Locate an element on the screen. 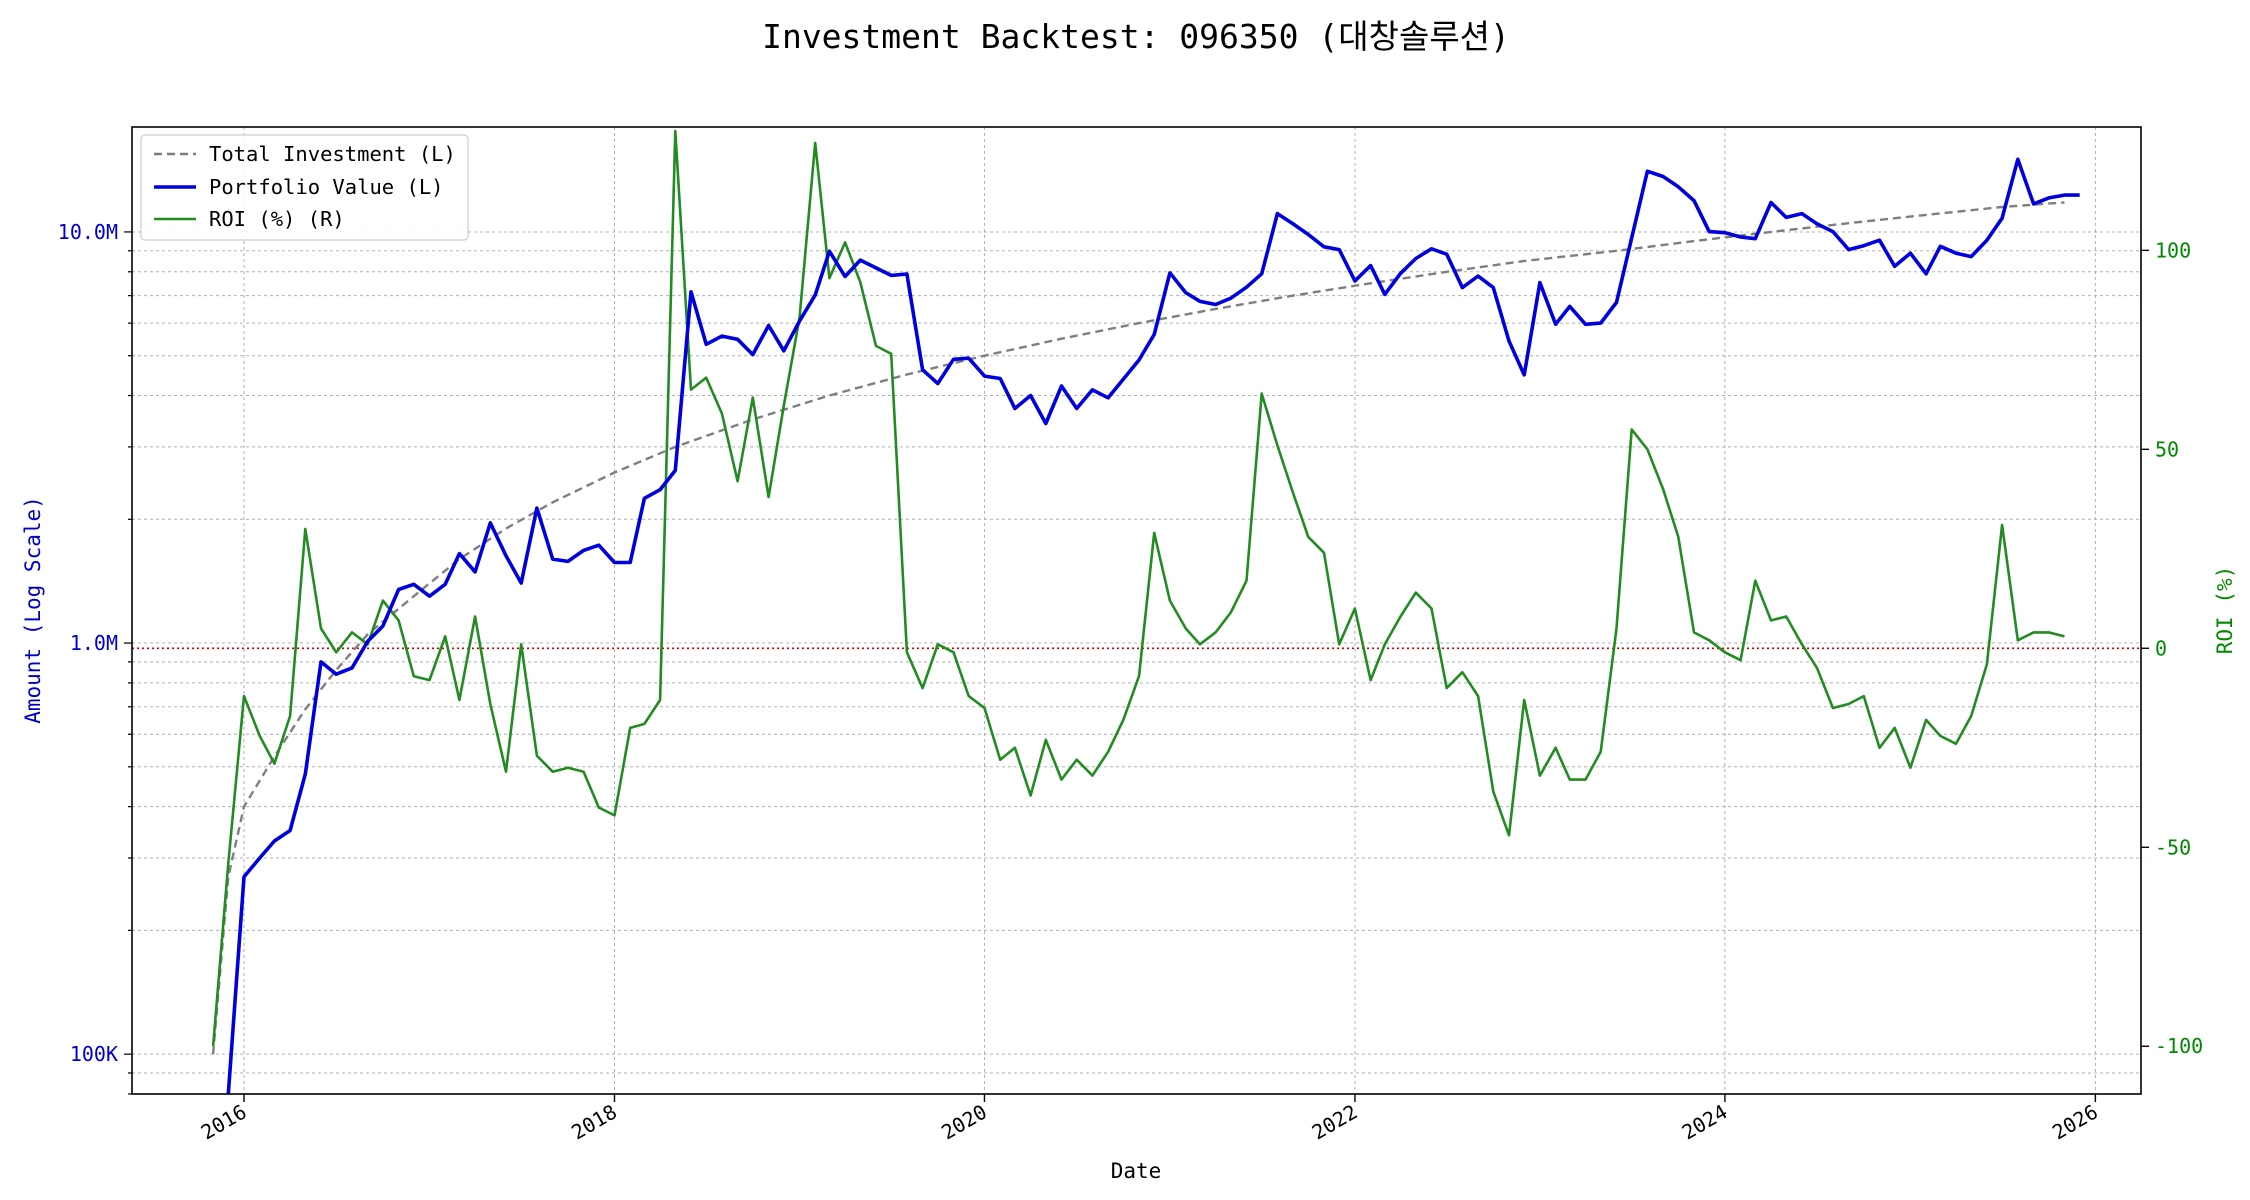  left-tick-label: 100K is located at coordinates (94, 1054).